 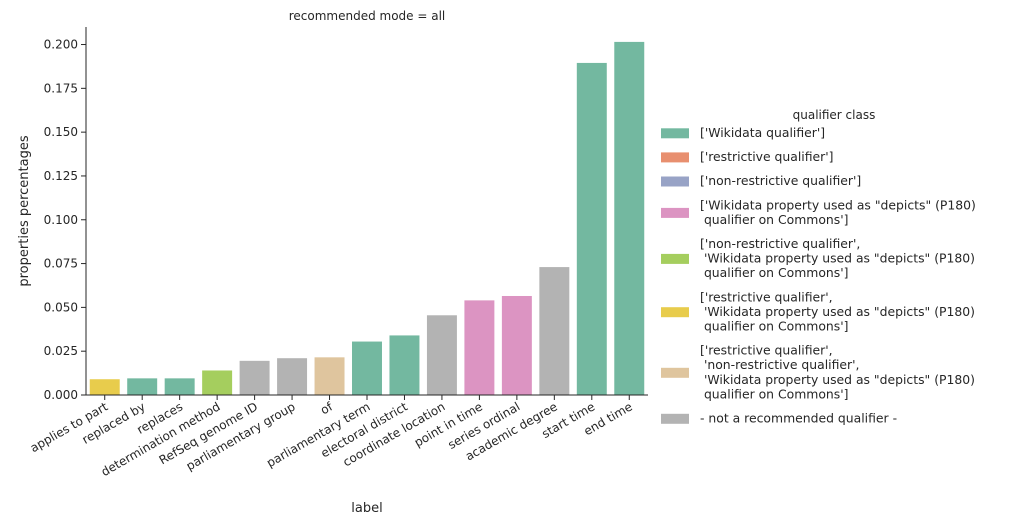 What do you see at coordinates (61, 307) in the screenshot?
I see `y-tick-label: 0.050` at bounding box center [61, 307].